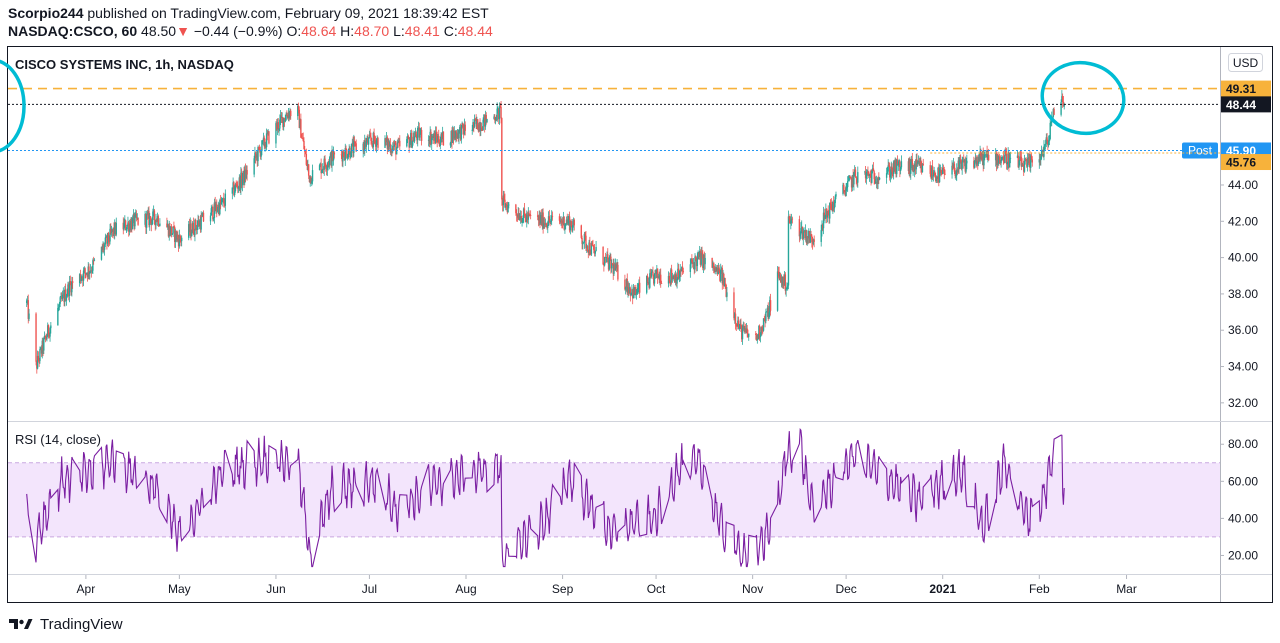  Describe the element at coordinates (294, 31) in the screenshot. I see `open-label: O:` at that location.